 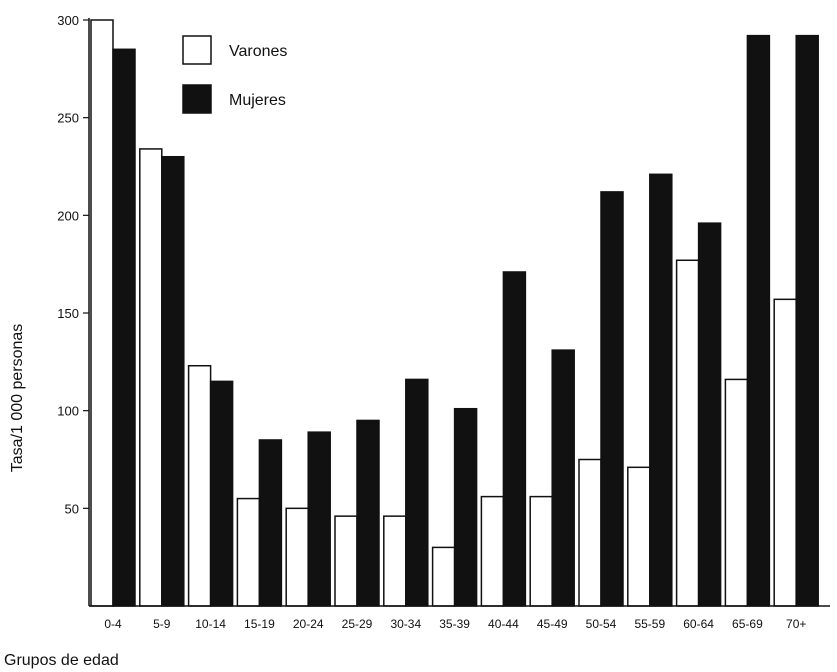 What do you see at coordinates (68, 411) in the screenshot?
I see `y-tick-label: 100` at bounding box center [68, 411].